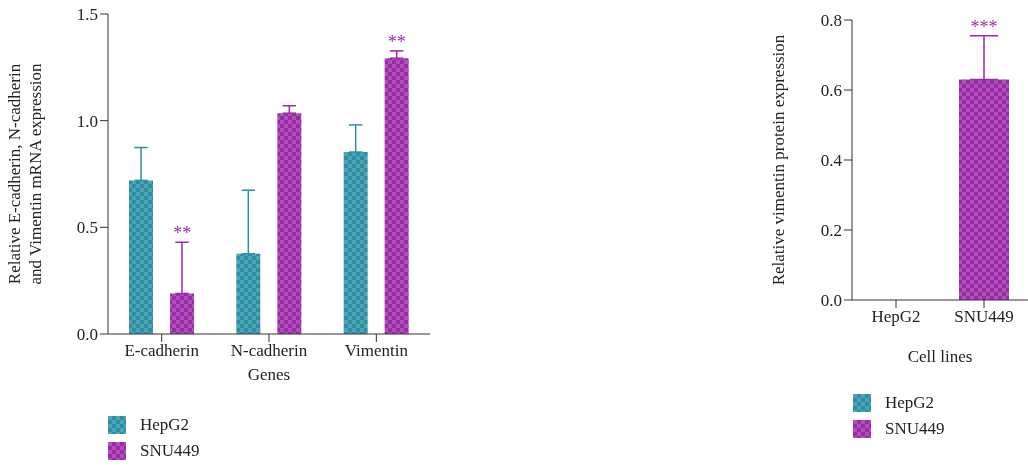 The image size is (1028, 470). Describe the element at coordinates (25, 173) in the screenshot. I see `y-axis-title: Relative E-cadherin, N-cadherin and Vimentin mRNA expression` at that location.